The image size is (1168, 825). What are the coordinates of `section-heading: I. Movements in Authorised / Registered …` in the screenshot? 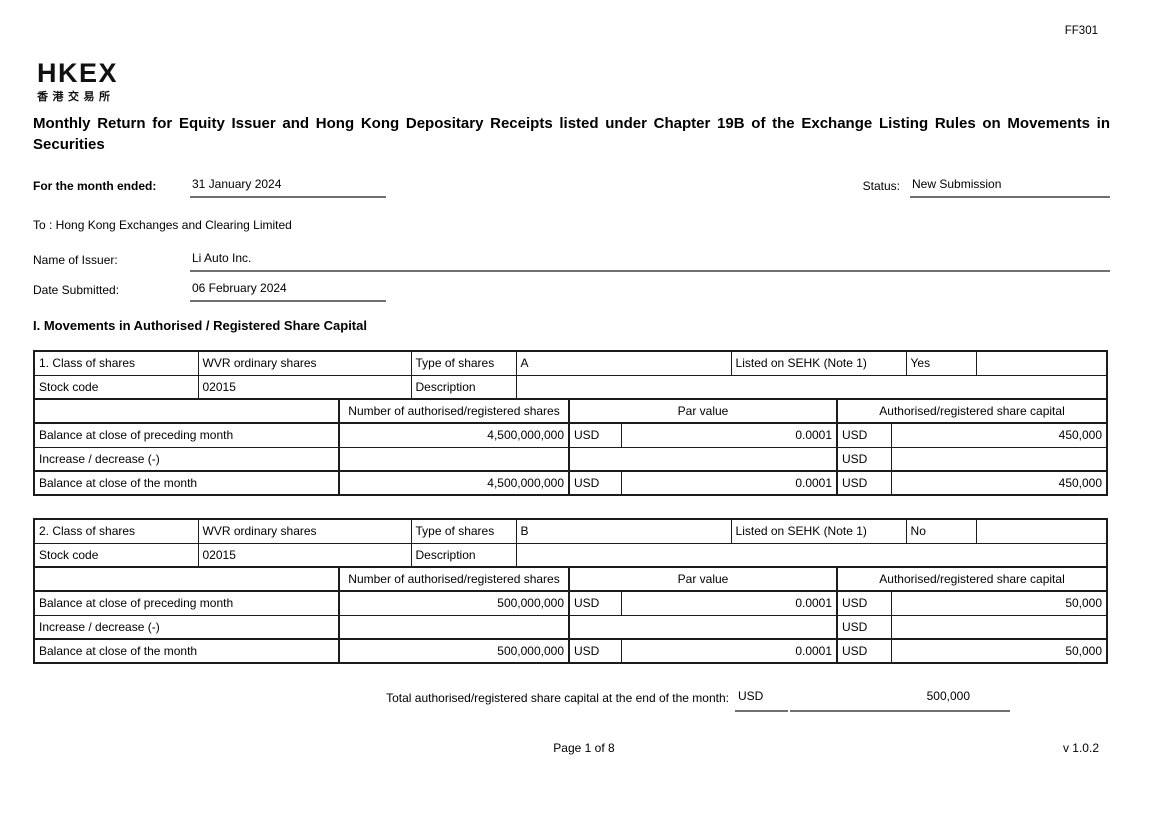 It's located at (200, 325).